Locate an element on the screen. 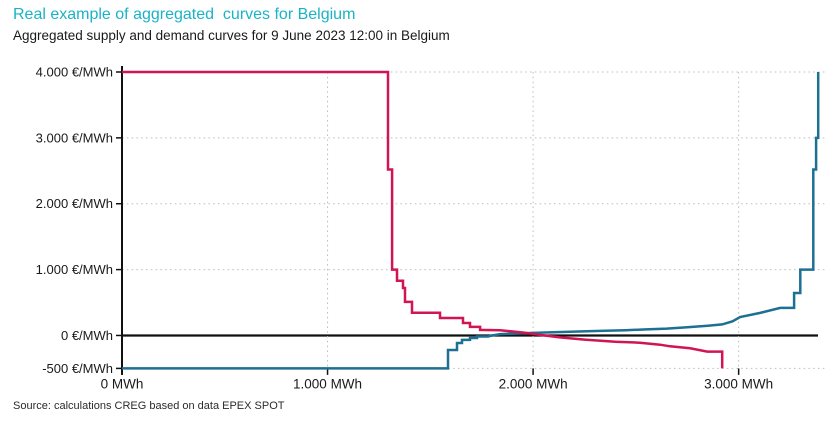 The image size is (831, 424). x-tick-label: 2.000 MWh is located at coordinates (533, 383).